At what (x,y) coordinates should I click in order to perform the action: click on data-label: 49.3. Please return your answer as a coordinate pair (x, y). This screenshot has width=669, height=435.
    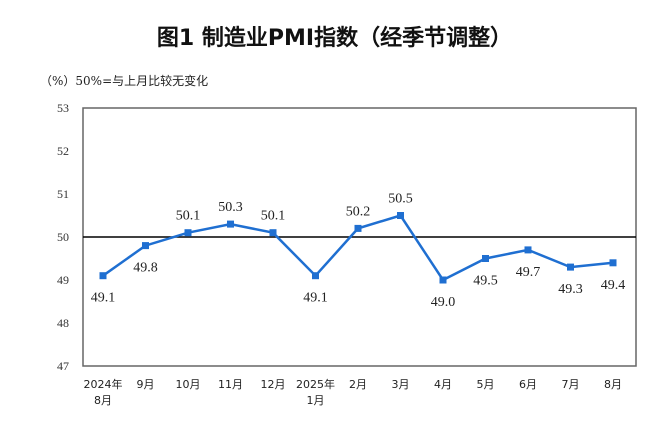
    Looking at the image, I should click on (570, 289).